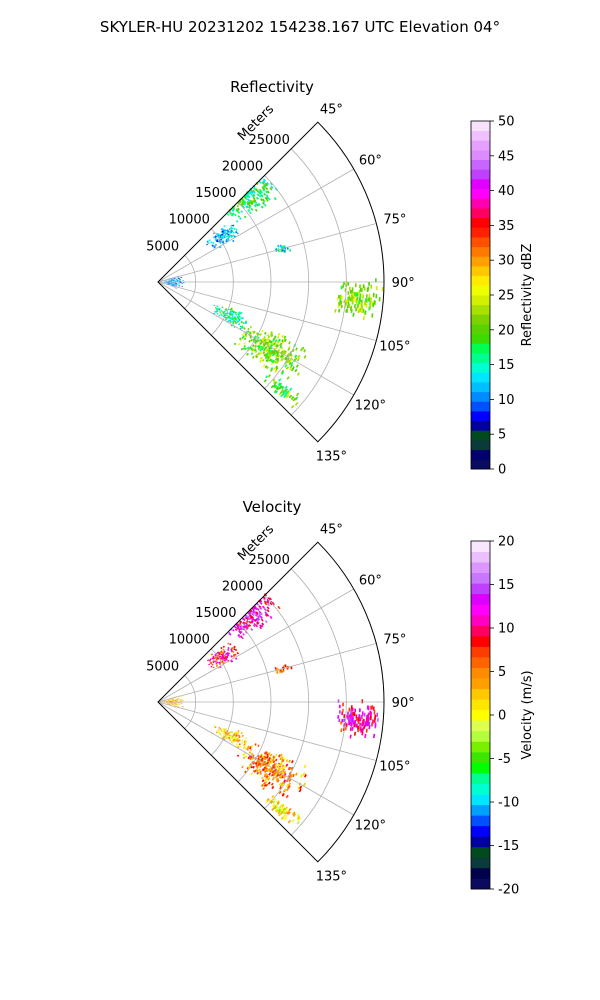  Describe the element at coordinates (162, 666) in the screenshot. I see `radial-tick-label: 5000` at that location.